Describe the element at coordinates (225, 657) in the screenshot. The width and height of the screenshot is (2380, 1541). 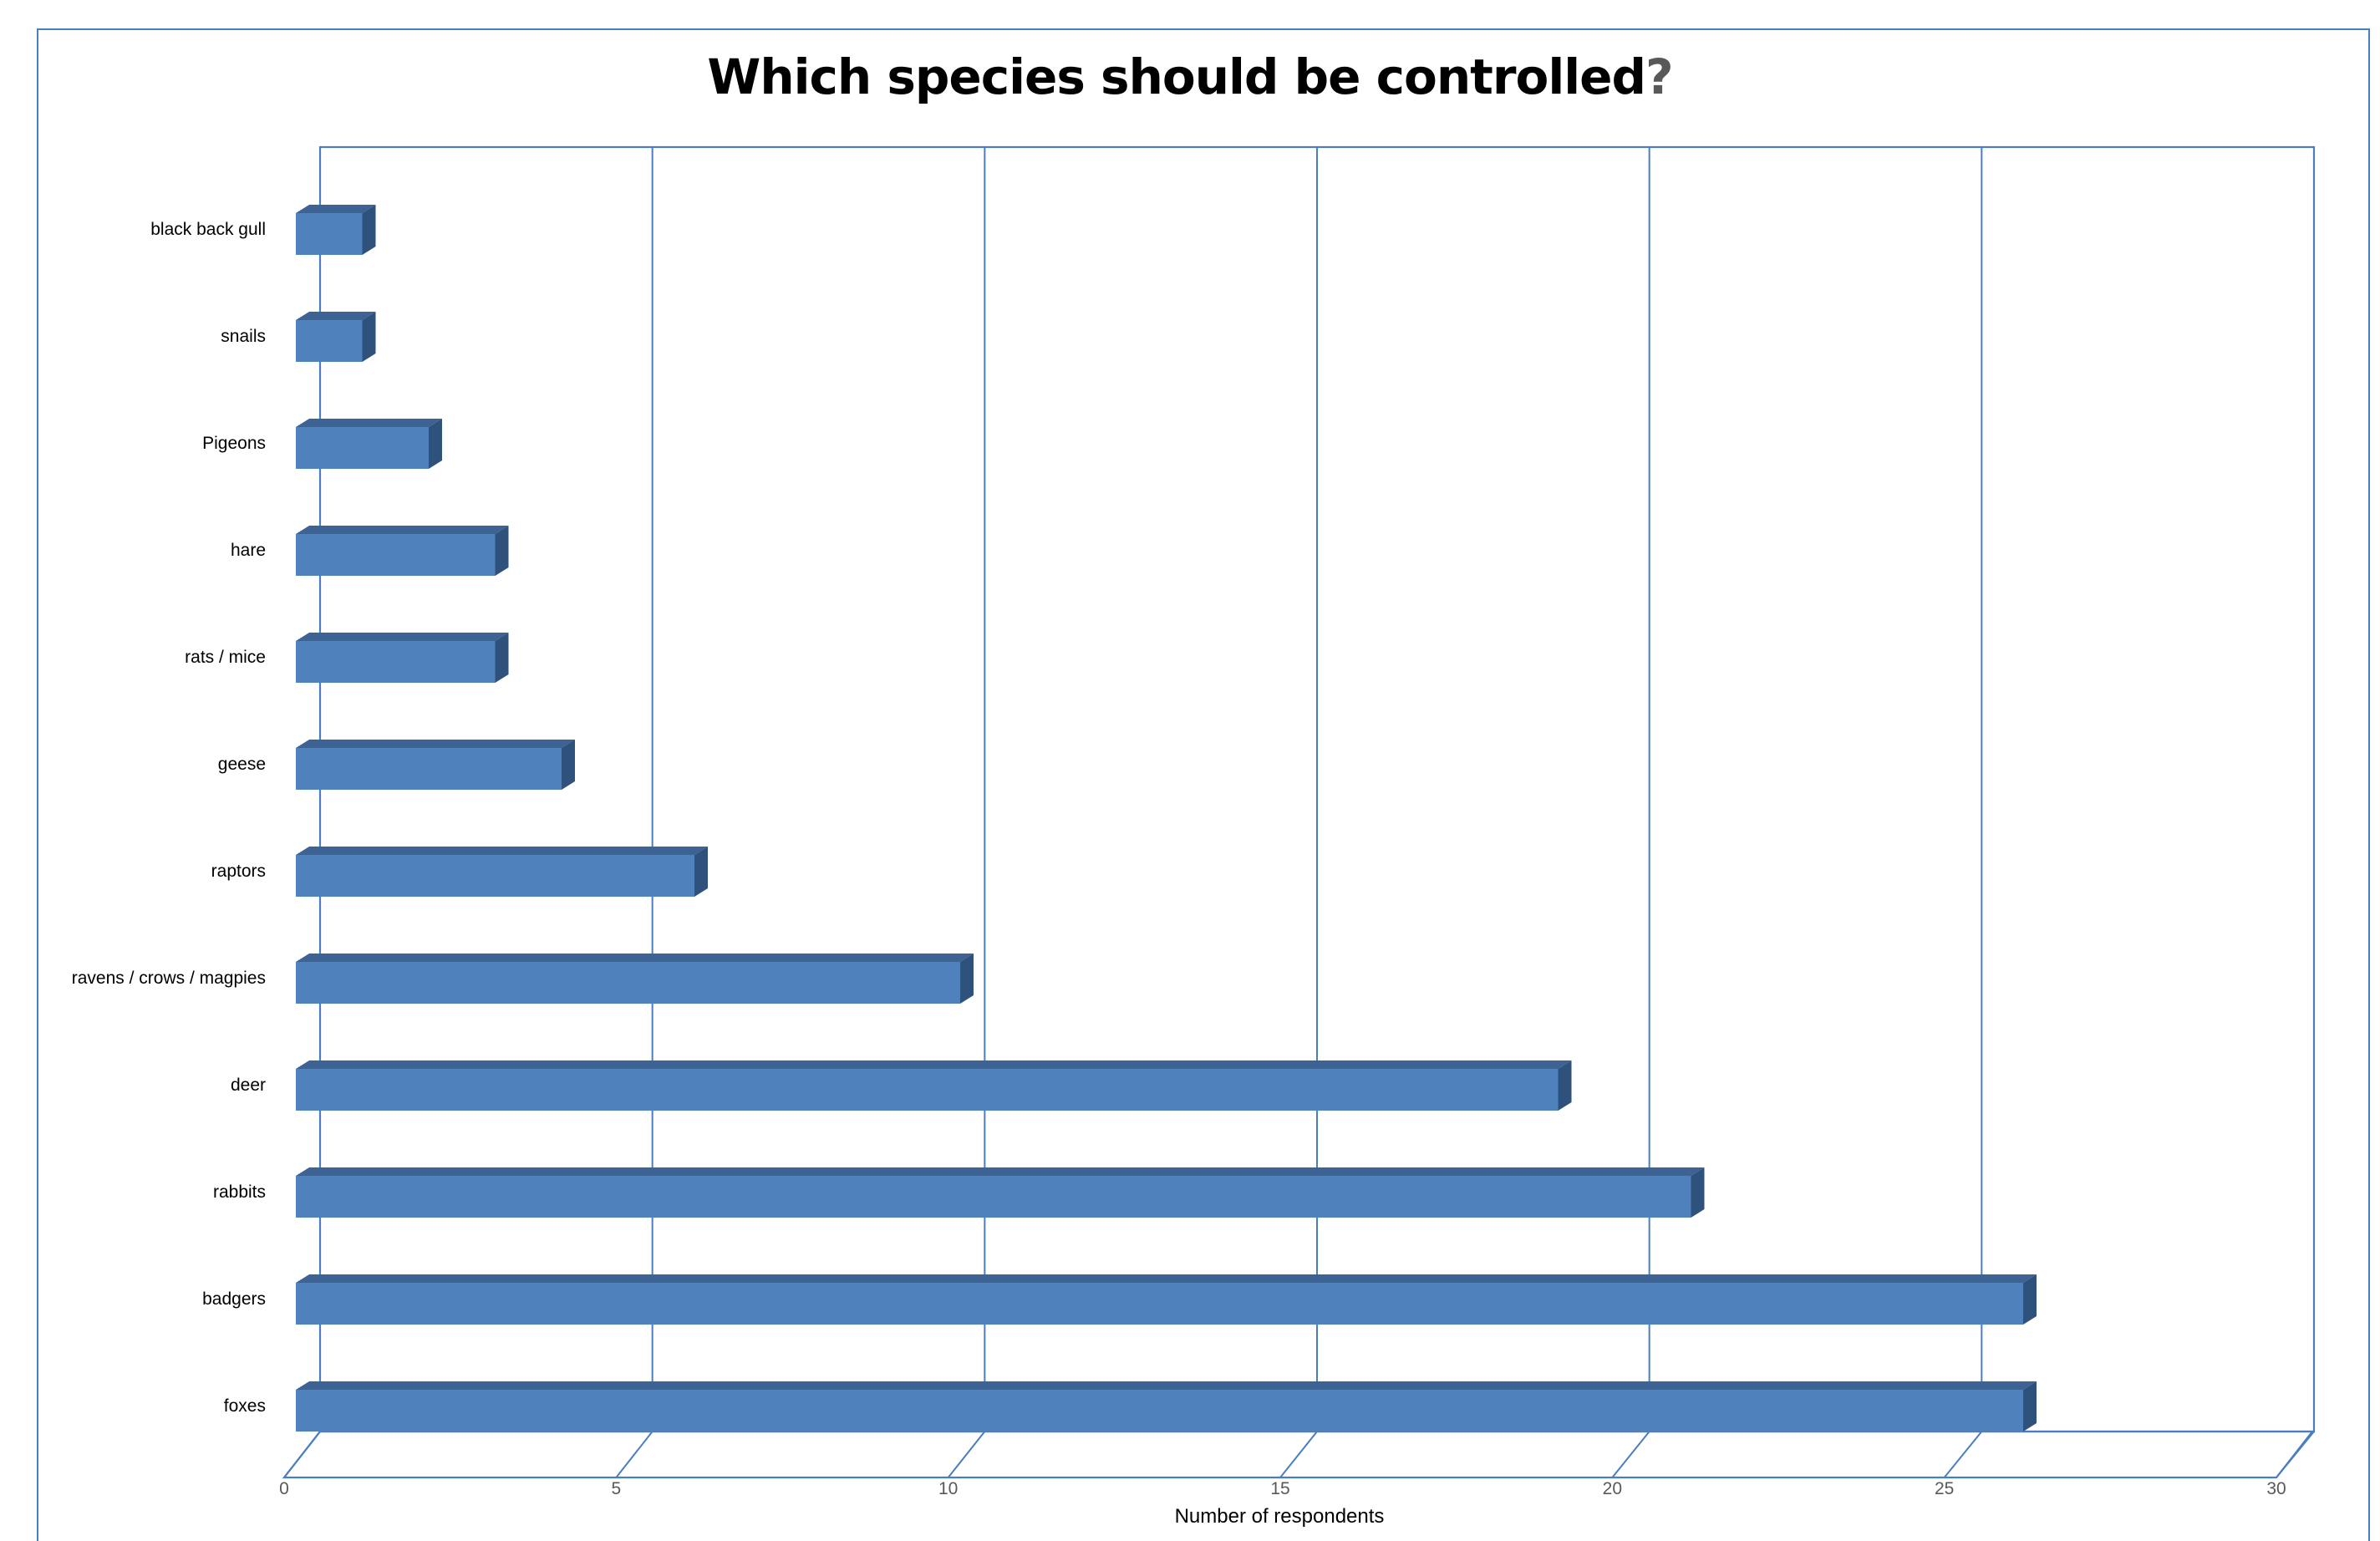
I see `y-tick-label: rats / mice` at that location.